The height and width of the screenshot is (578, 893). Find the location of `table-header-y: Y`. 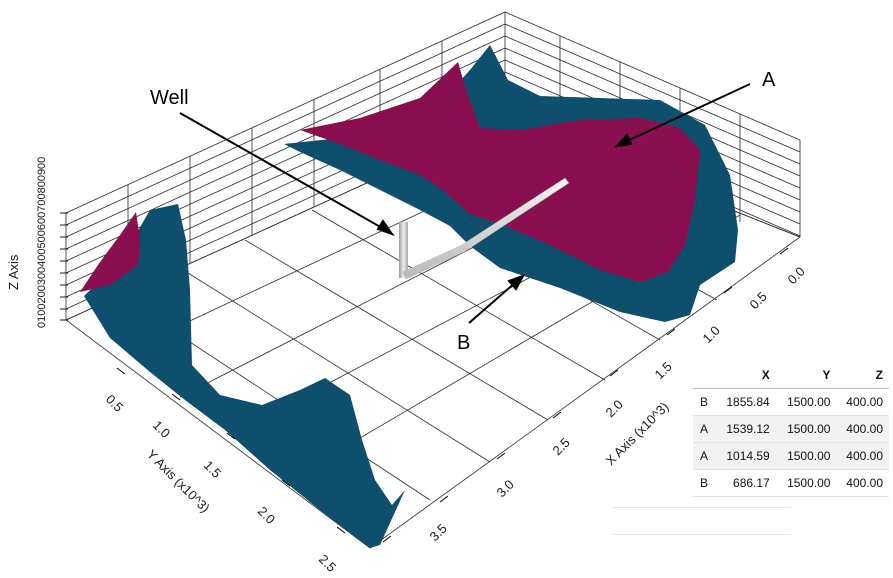

table-header-y: Y is located at coordinates (826, 375).